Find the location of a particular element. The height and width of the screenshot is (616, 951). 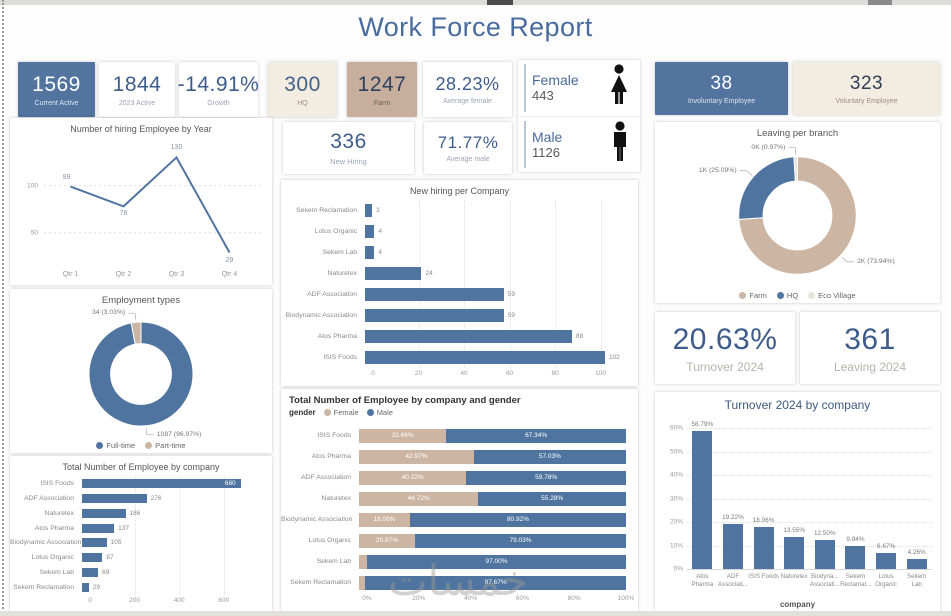

gender-legend: gender Female Male is located at coordinates (459, 411).